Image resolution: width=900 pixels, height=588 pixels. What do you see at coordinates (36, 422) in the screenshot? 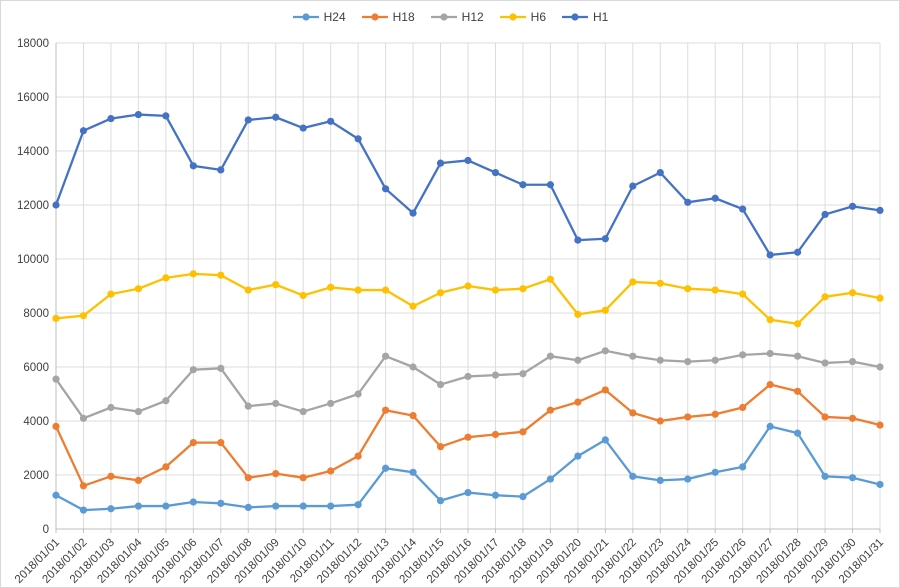
I see `y-axis-label: 4000` at bounding box center [36, 422].